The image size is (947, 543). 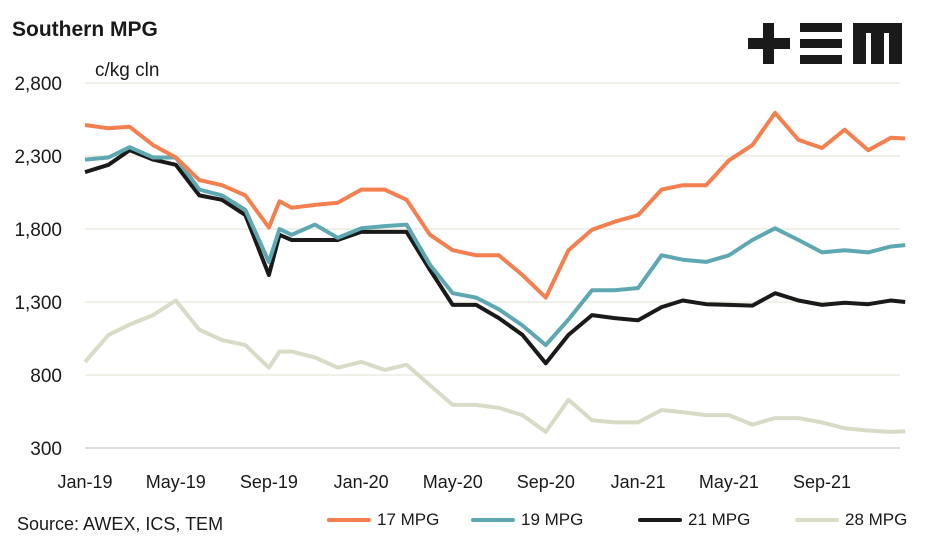 What do you see at coordinates (38, 303) in the screenshot?
I see `y-tick-label: 1,300` at bounding box center [38, 303].